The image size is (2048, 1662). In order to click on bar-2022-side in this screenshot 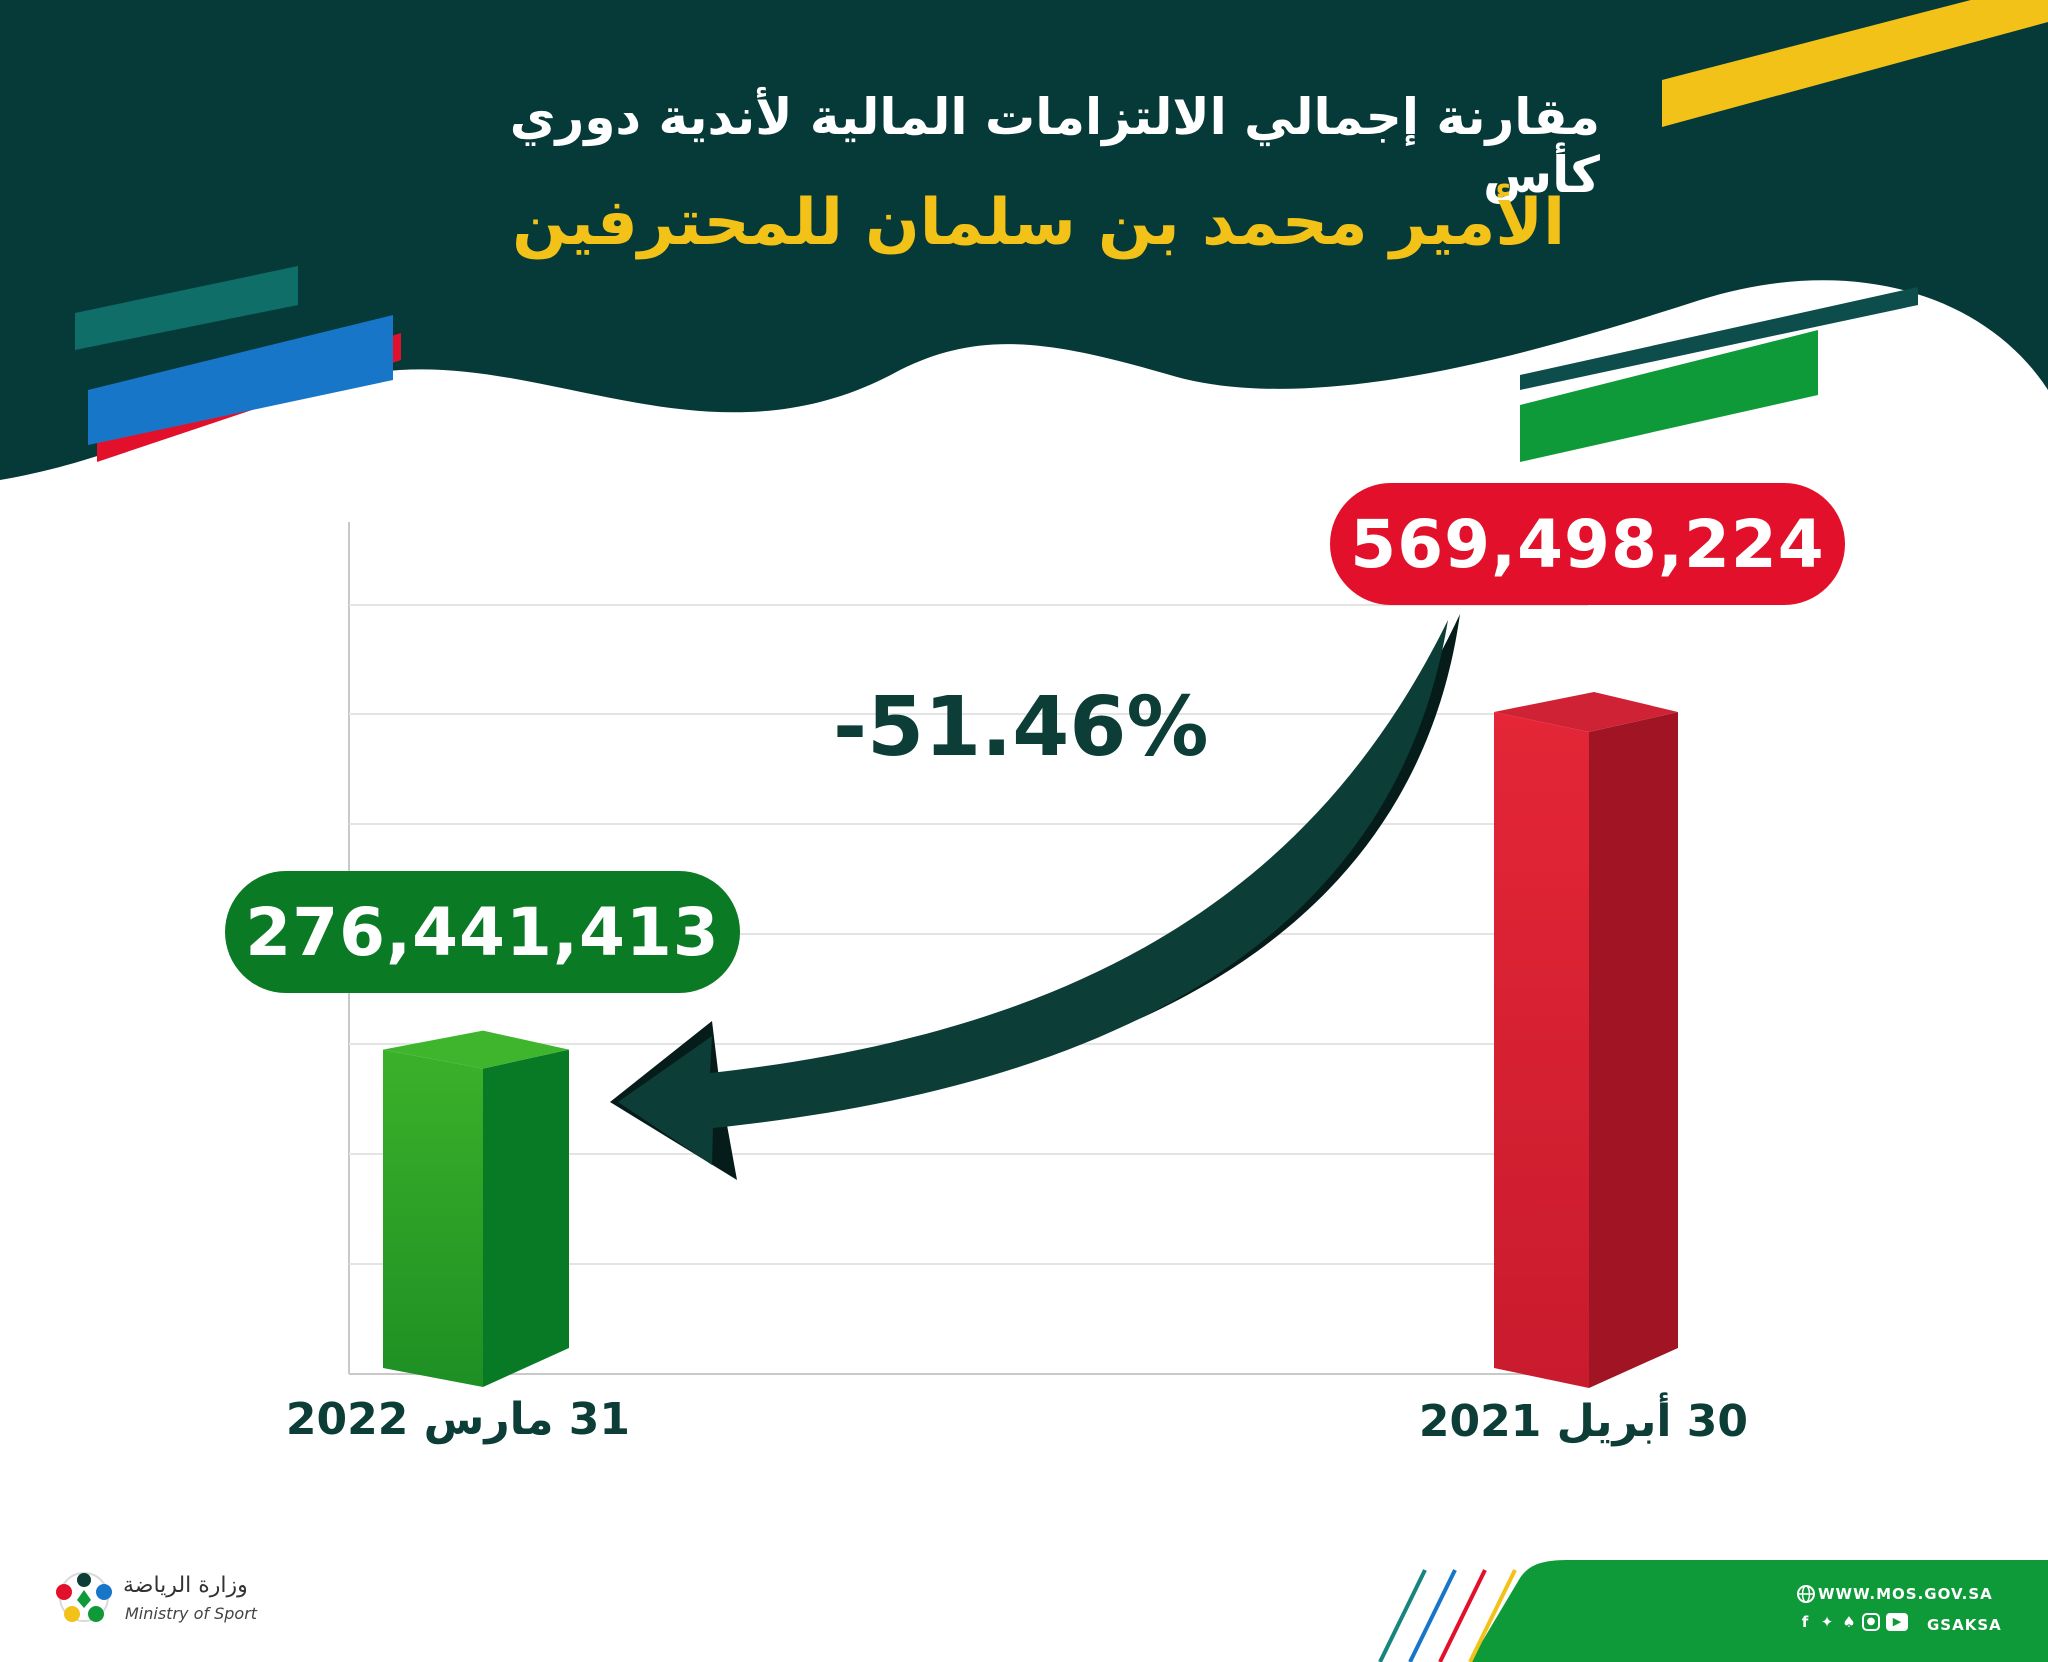, I will do `click(526, 1218)`.